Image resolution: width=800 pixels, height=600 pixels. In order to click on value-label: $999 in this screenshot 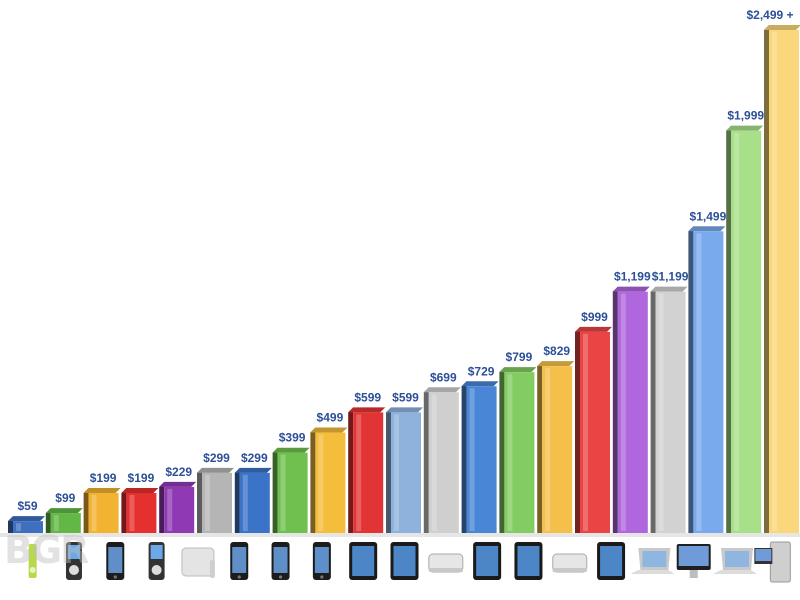, I will do `click(594, 317)`.